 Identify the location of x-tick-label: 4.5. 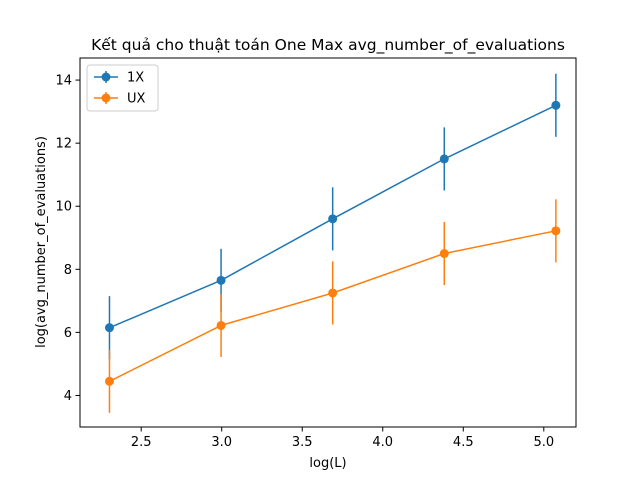
(463, 442).